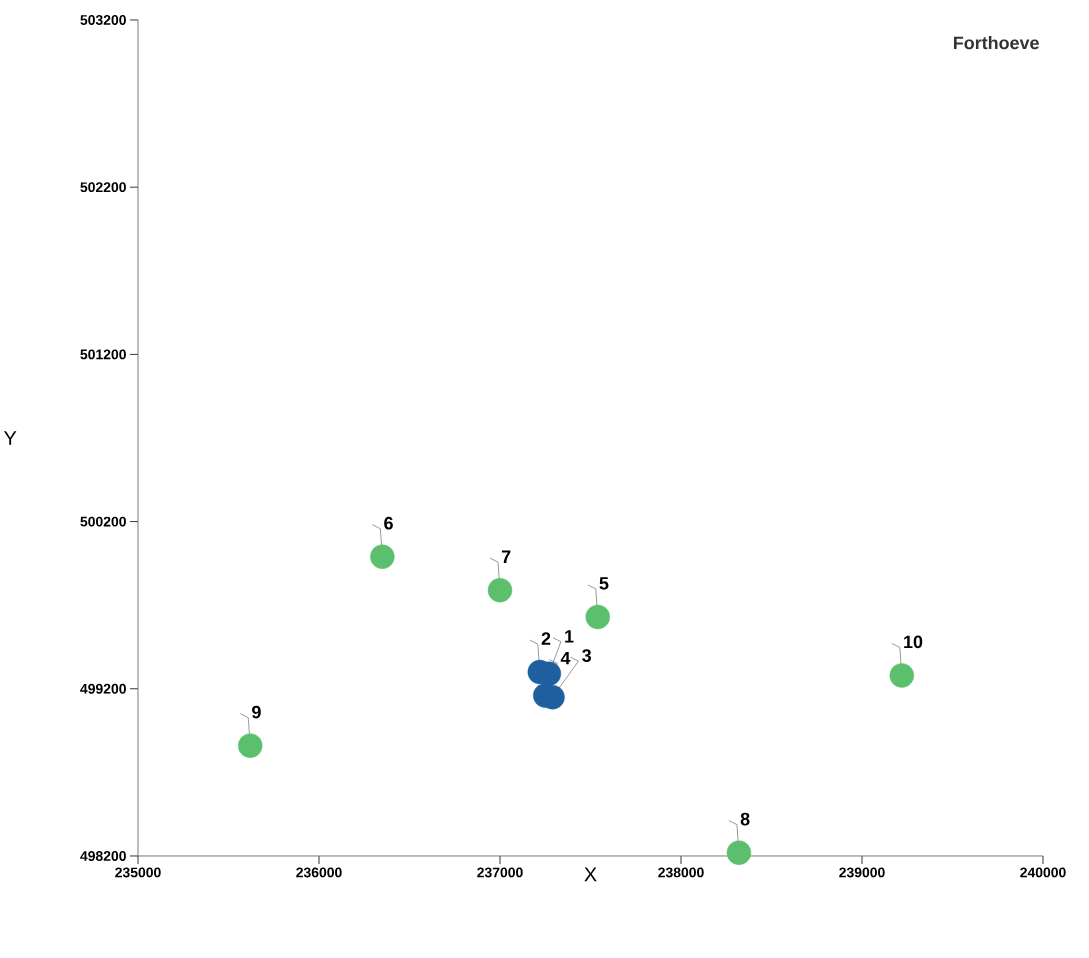  What do you see at coordinates (388, 523) in the screenshot?
I see `annotation: 6` at bounding box center [388, 523].